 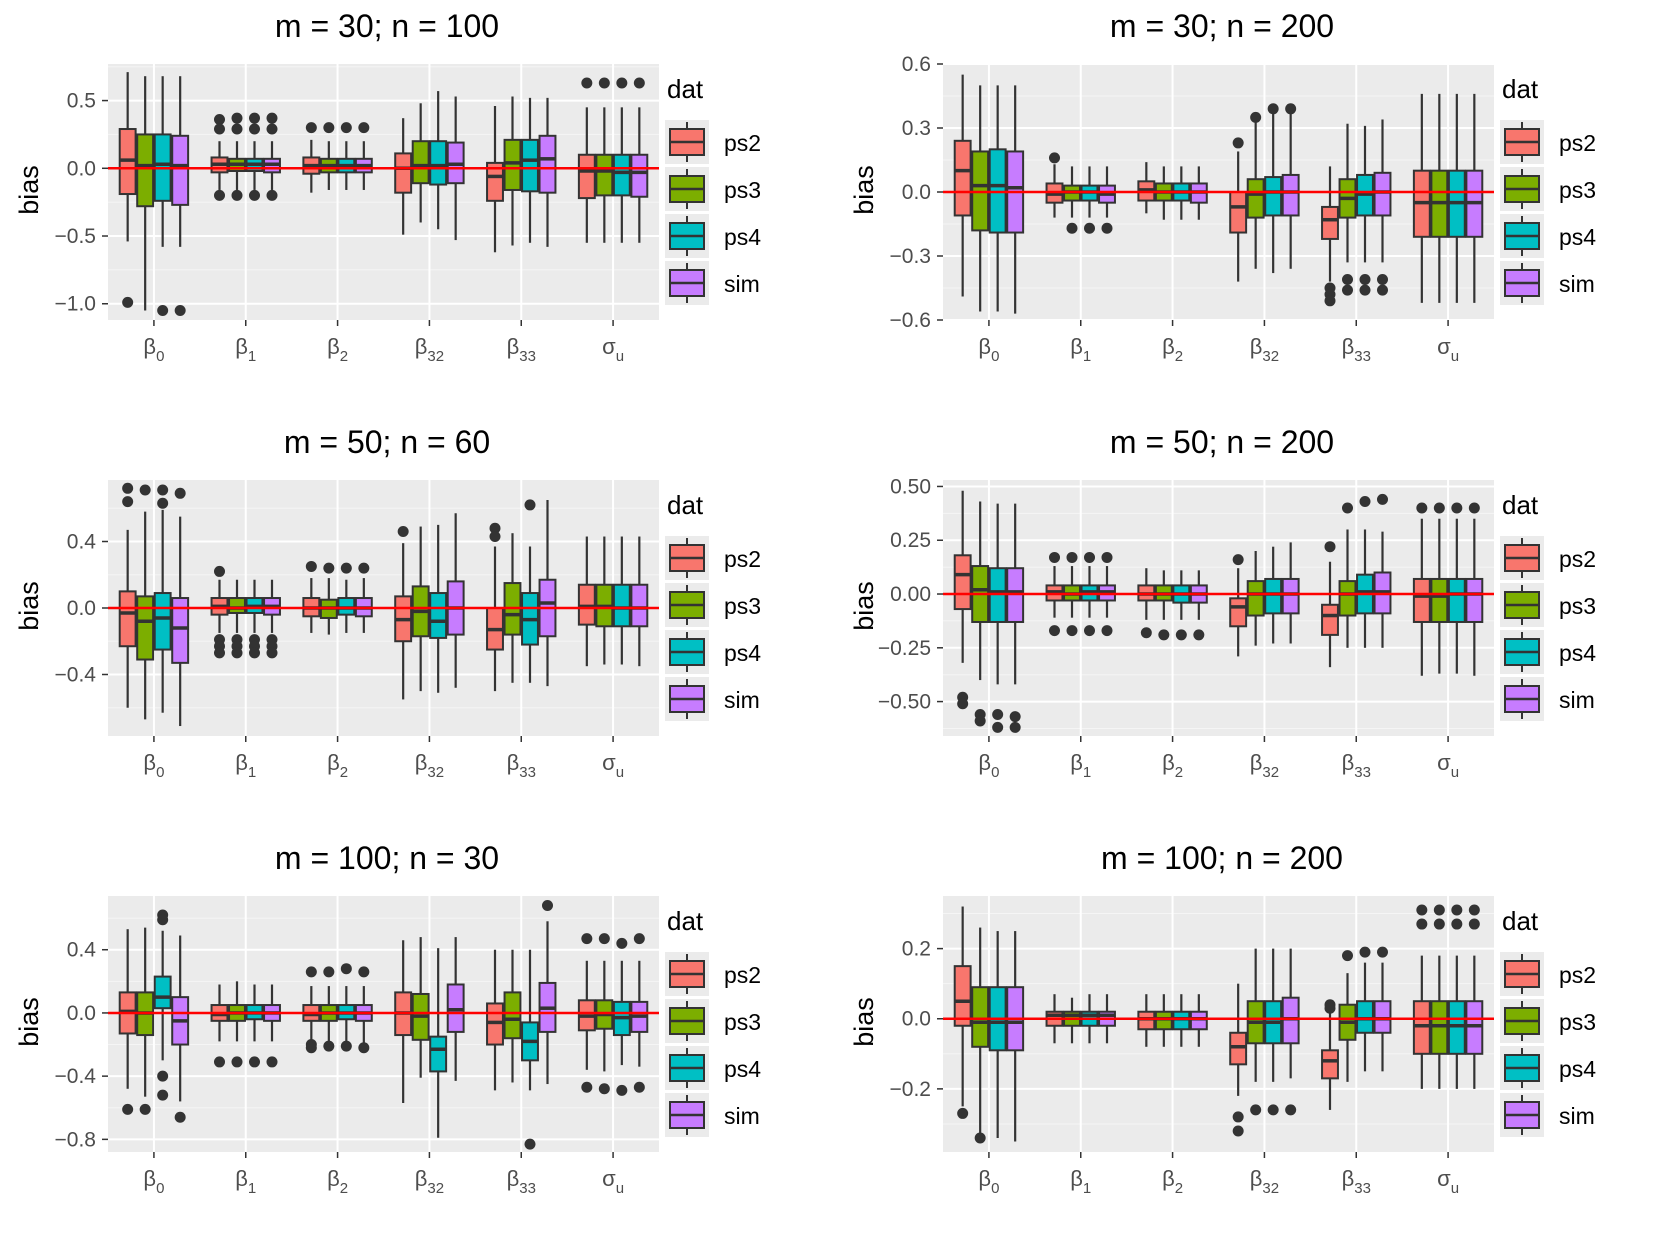 What do you see at coordinates (75, 304) in the screenshot?
I see `y-tick-label: −1.0` at bounding box center [75, 304].